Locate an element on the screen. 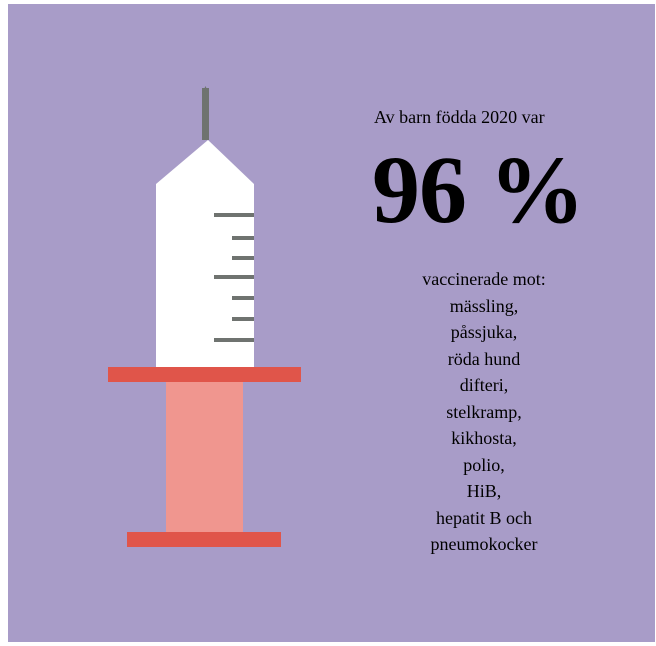  syringe-needle-tip is located at coordinates (205, 90).